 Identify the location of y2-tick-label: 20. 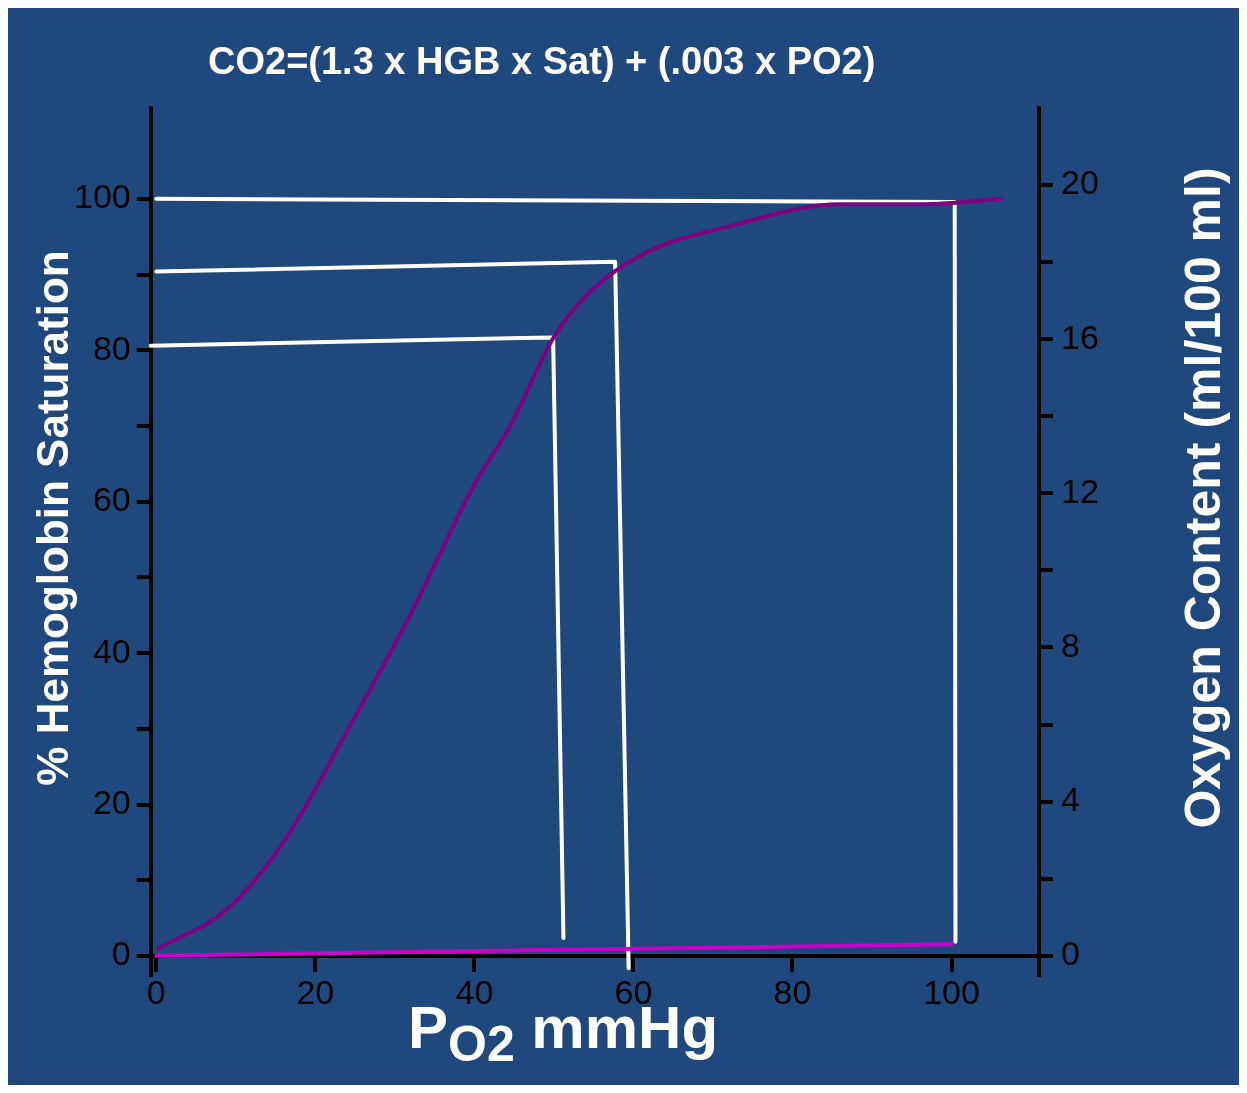
(1080, 182).